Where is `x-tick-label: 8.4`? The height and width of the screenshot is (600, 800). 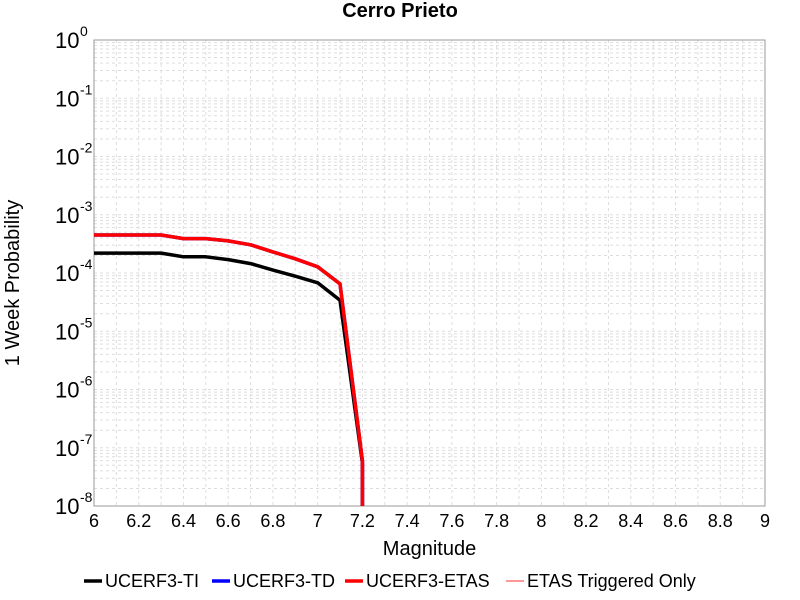 x-tick-label: 8.4 is located at coordinates (630, 521).